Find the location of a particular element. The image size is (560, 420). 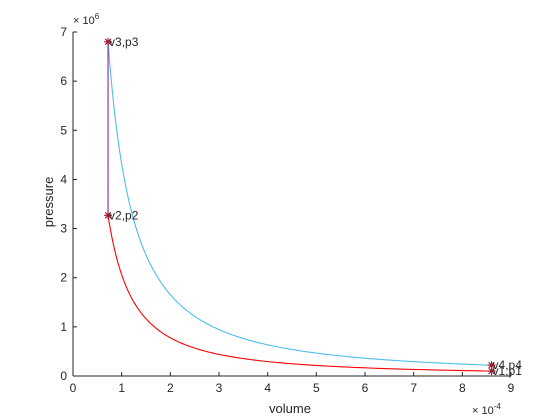

state-point-label: v1,p1 is located at coordinates (508, 371).